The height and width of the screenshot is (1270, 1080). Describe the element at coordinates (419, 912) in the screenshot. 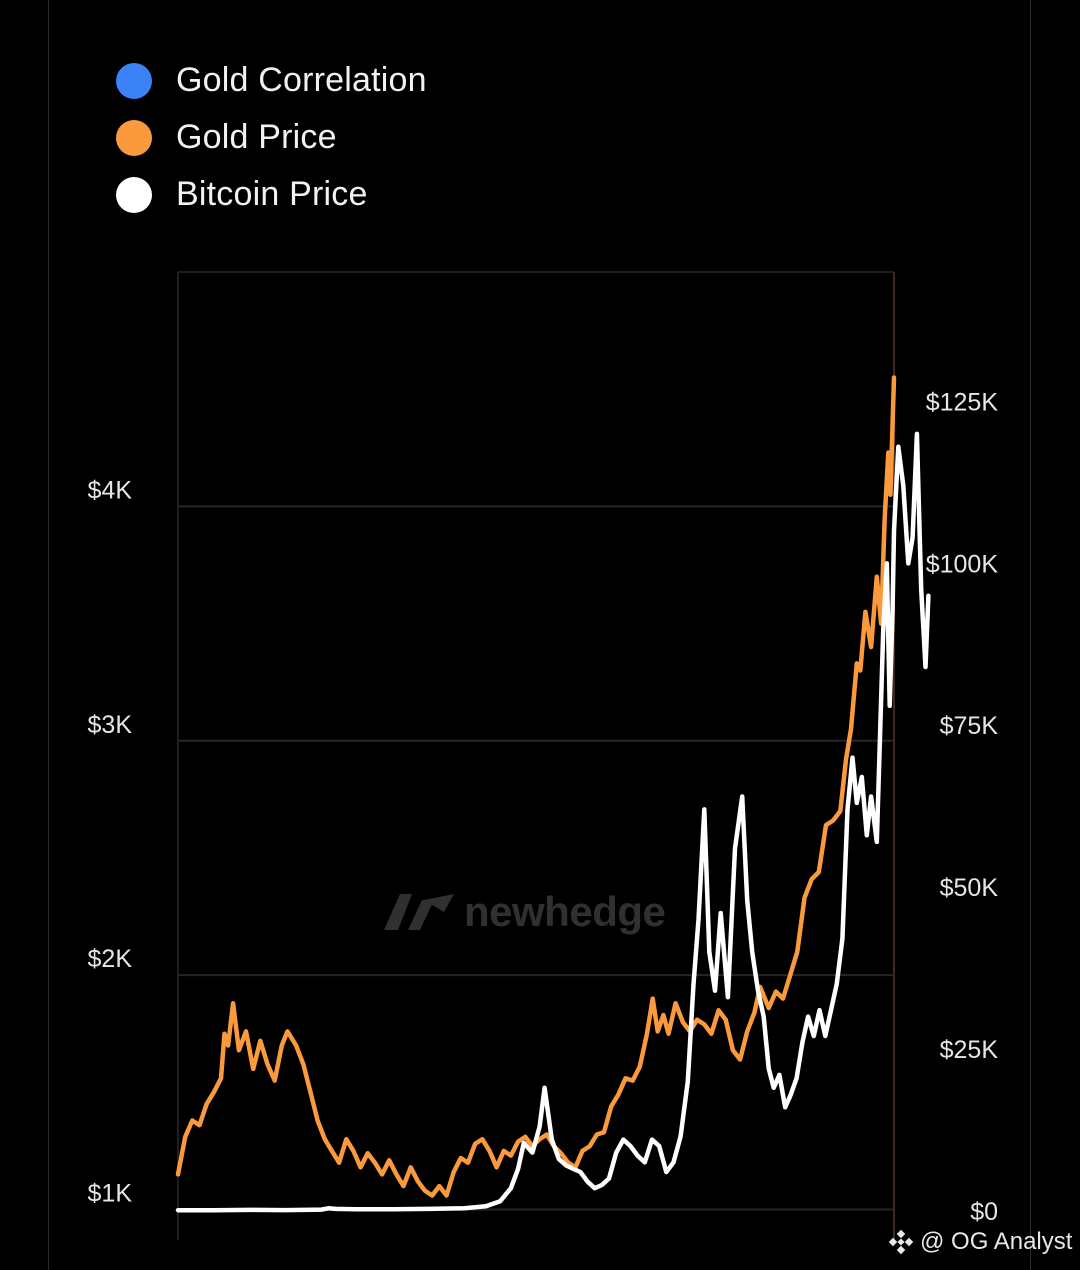

I see `newhedge-logo-icon` at that location.